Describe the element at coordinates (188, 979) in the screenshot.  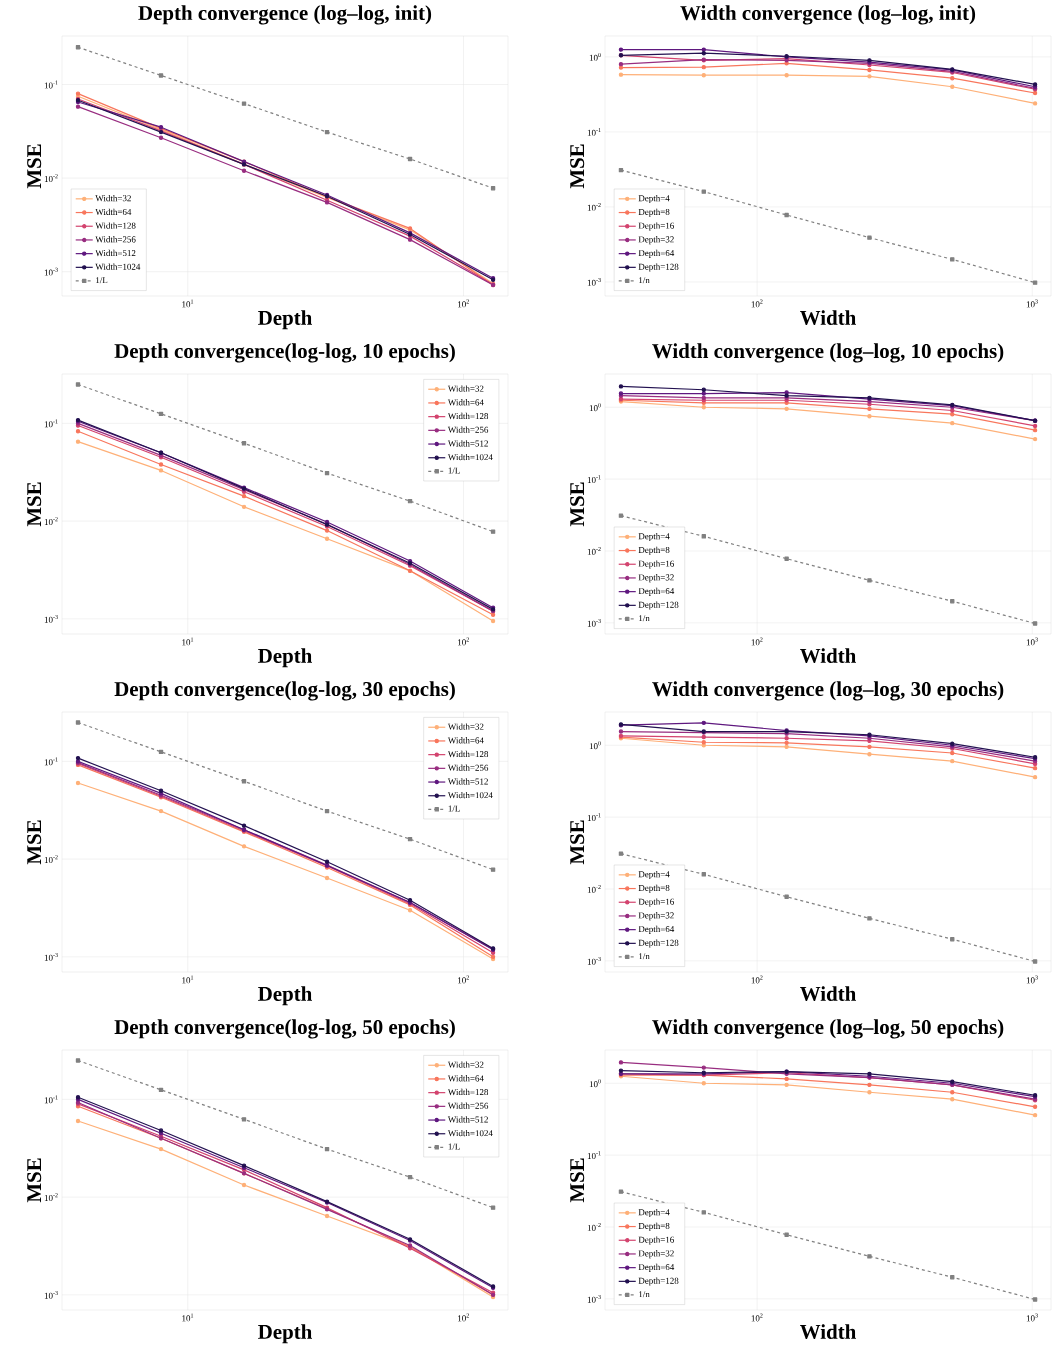
I see `x-tick-label: 10$^{1}$` at that location.